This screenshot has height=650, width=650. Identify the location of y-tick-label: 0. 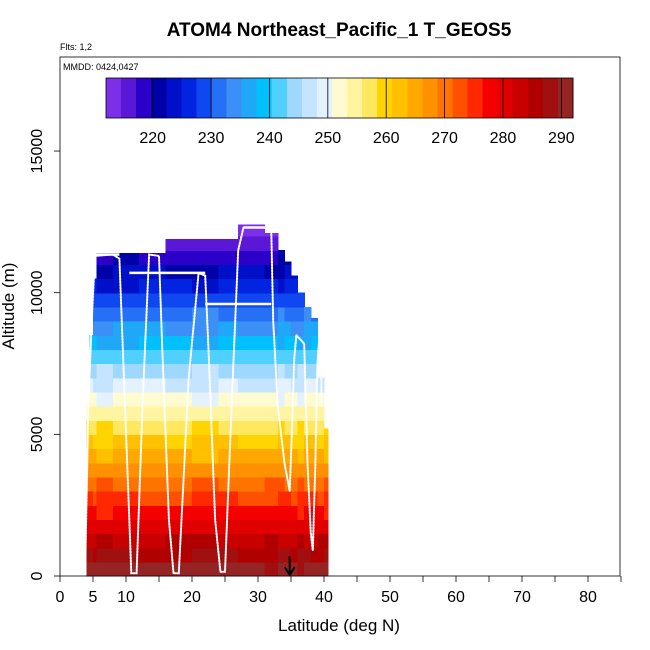
(37, 575).